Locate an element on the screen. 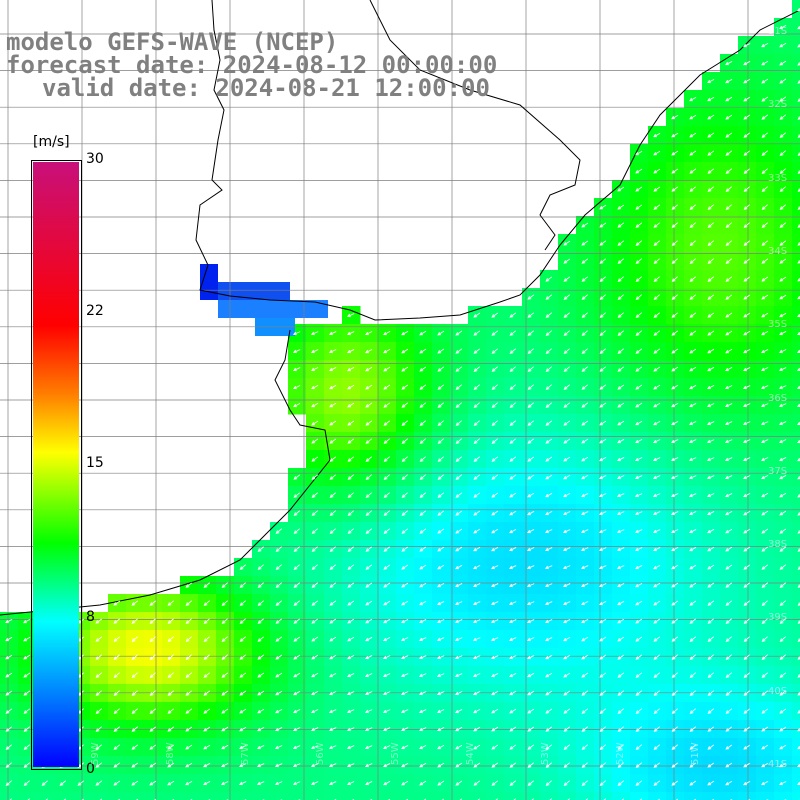 This screenshot has width=800, height=800. plata-estuary-coast is located at coordinates (165, 472).